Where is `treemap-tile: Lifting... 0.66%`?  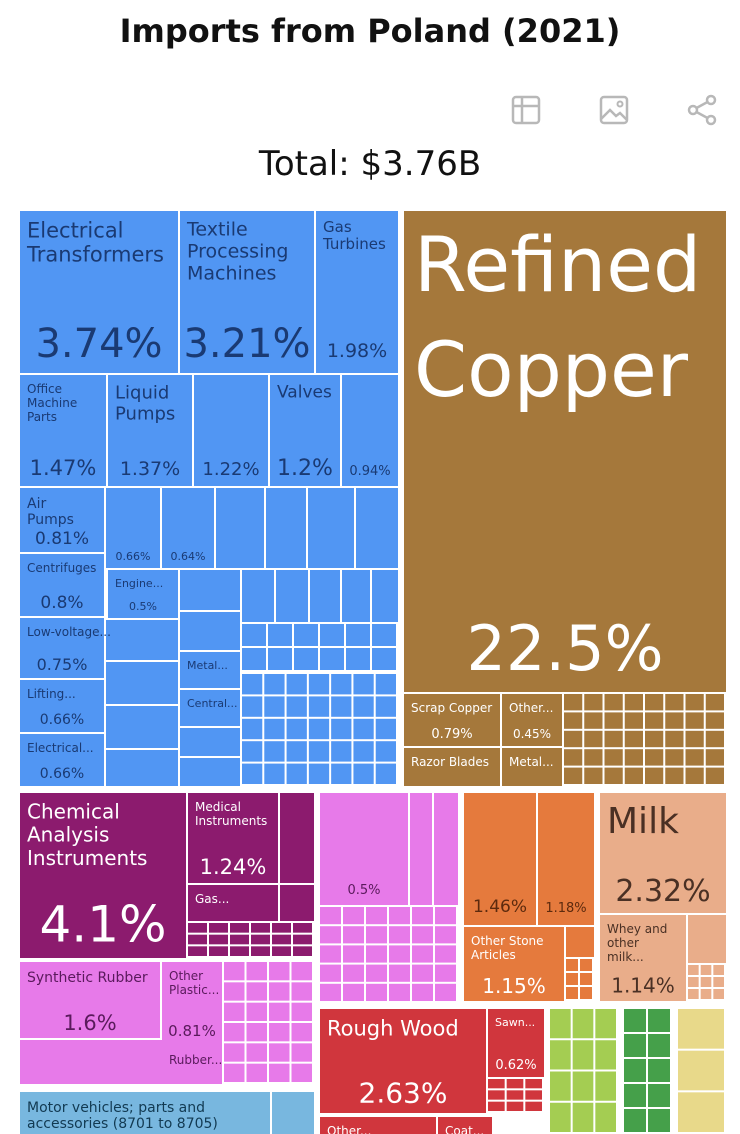 treemap-tile: Lifting... 0.66% is located at coordinates (62, 706).